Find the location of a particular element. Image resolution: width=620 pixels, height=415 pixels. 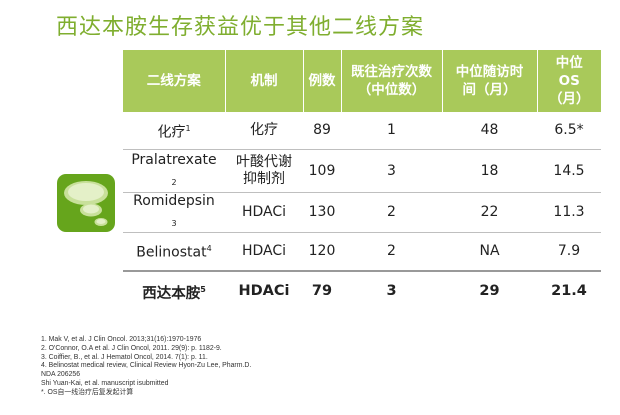

header-regimen: 二线方案 is located at coordinates (174, 81).